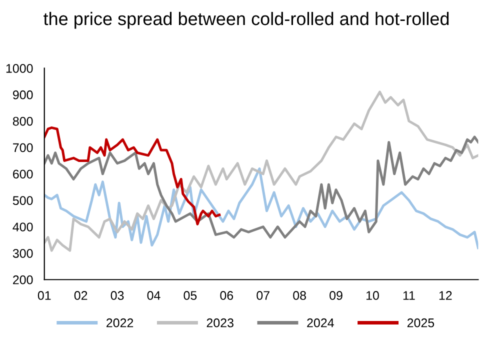  Describe the element at coordinates (22, 253) in the screenshot. I see `y-tick-label: 300` at that location.